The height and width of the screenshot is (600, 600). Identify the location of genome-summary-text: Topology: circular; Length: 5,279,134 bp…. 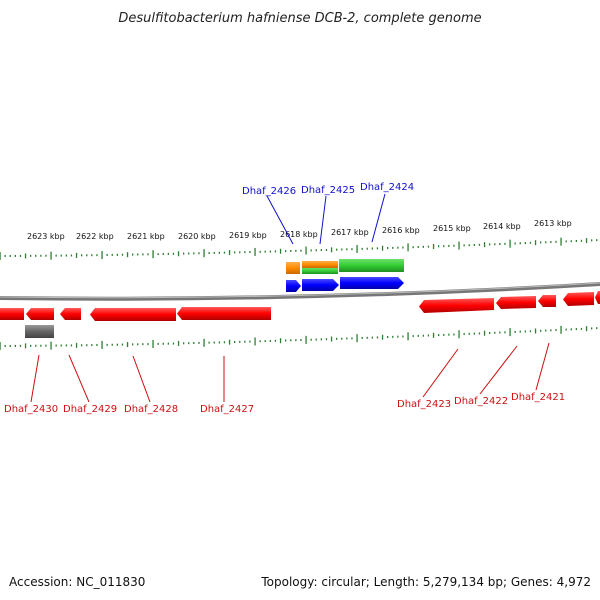
(425, 582).